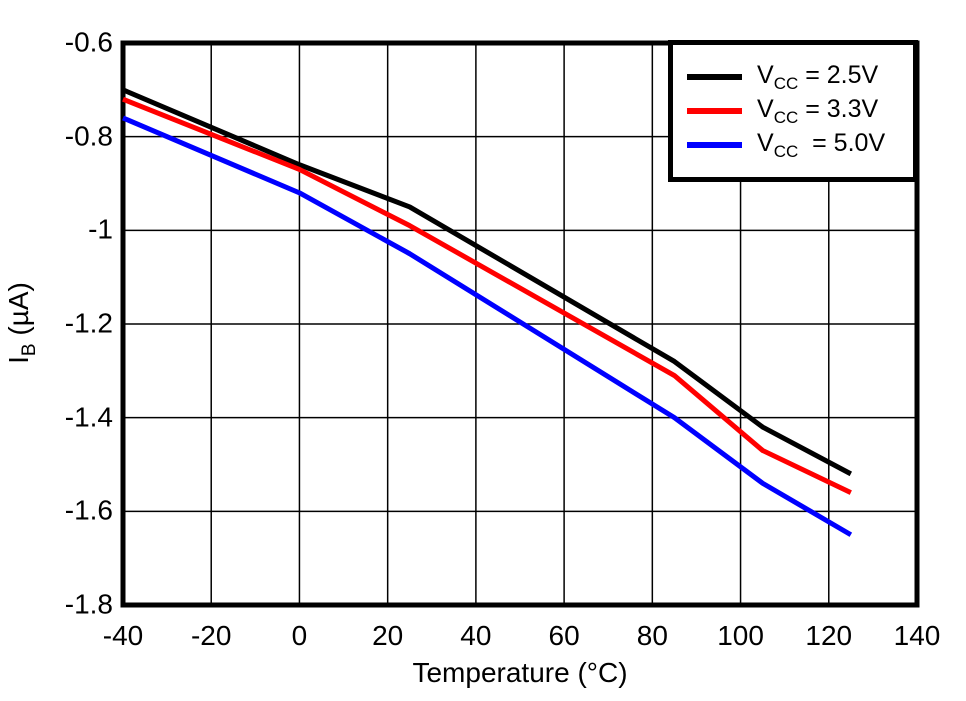 This screenshot has height=701, width=966. What do you see at coordinates (88, 417) in the screenshot?
I see `y-tick-label: -1.4` at bounding box center [88, 417].